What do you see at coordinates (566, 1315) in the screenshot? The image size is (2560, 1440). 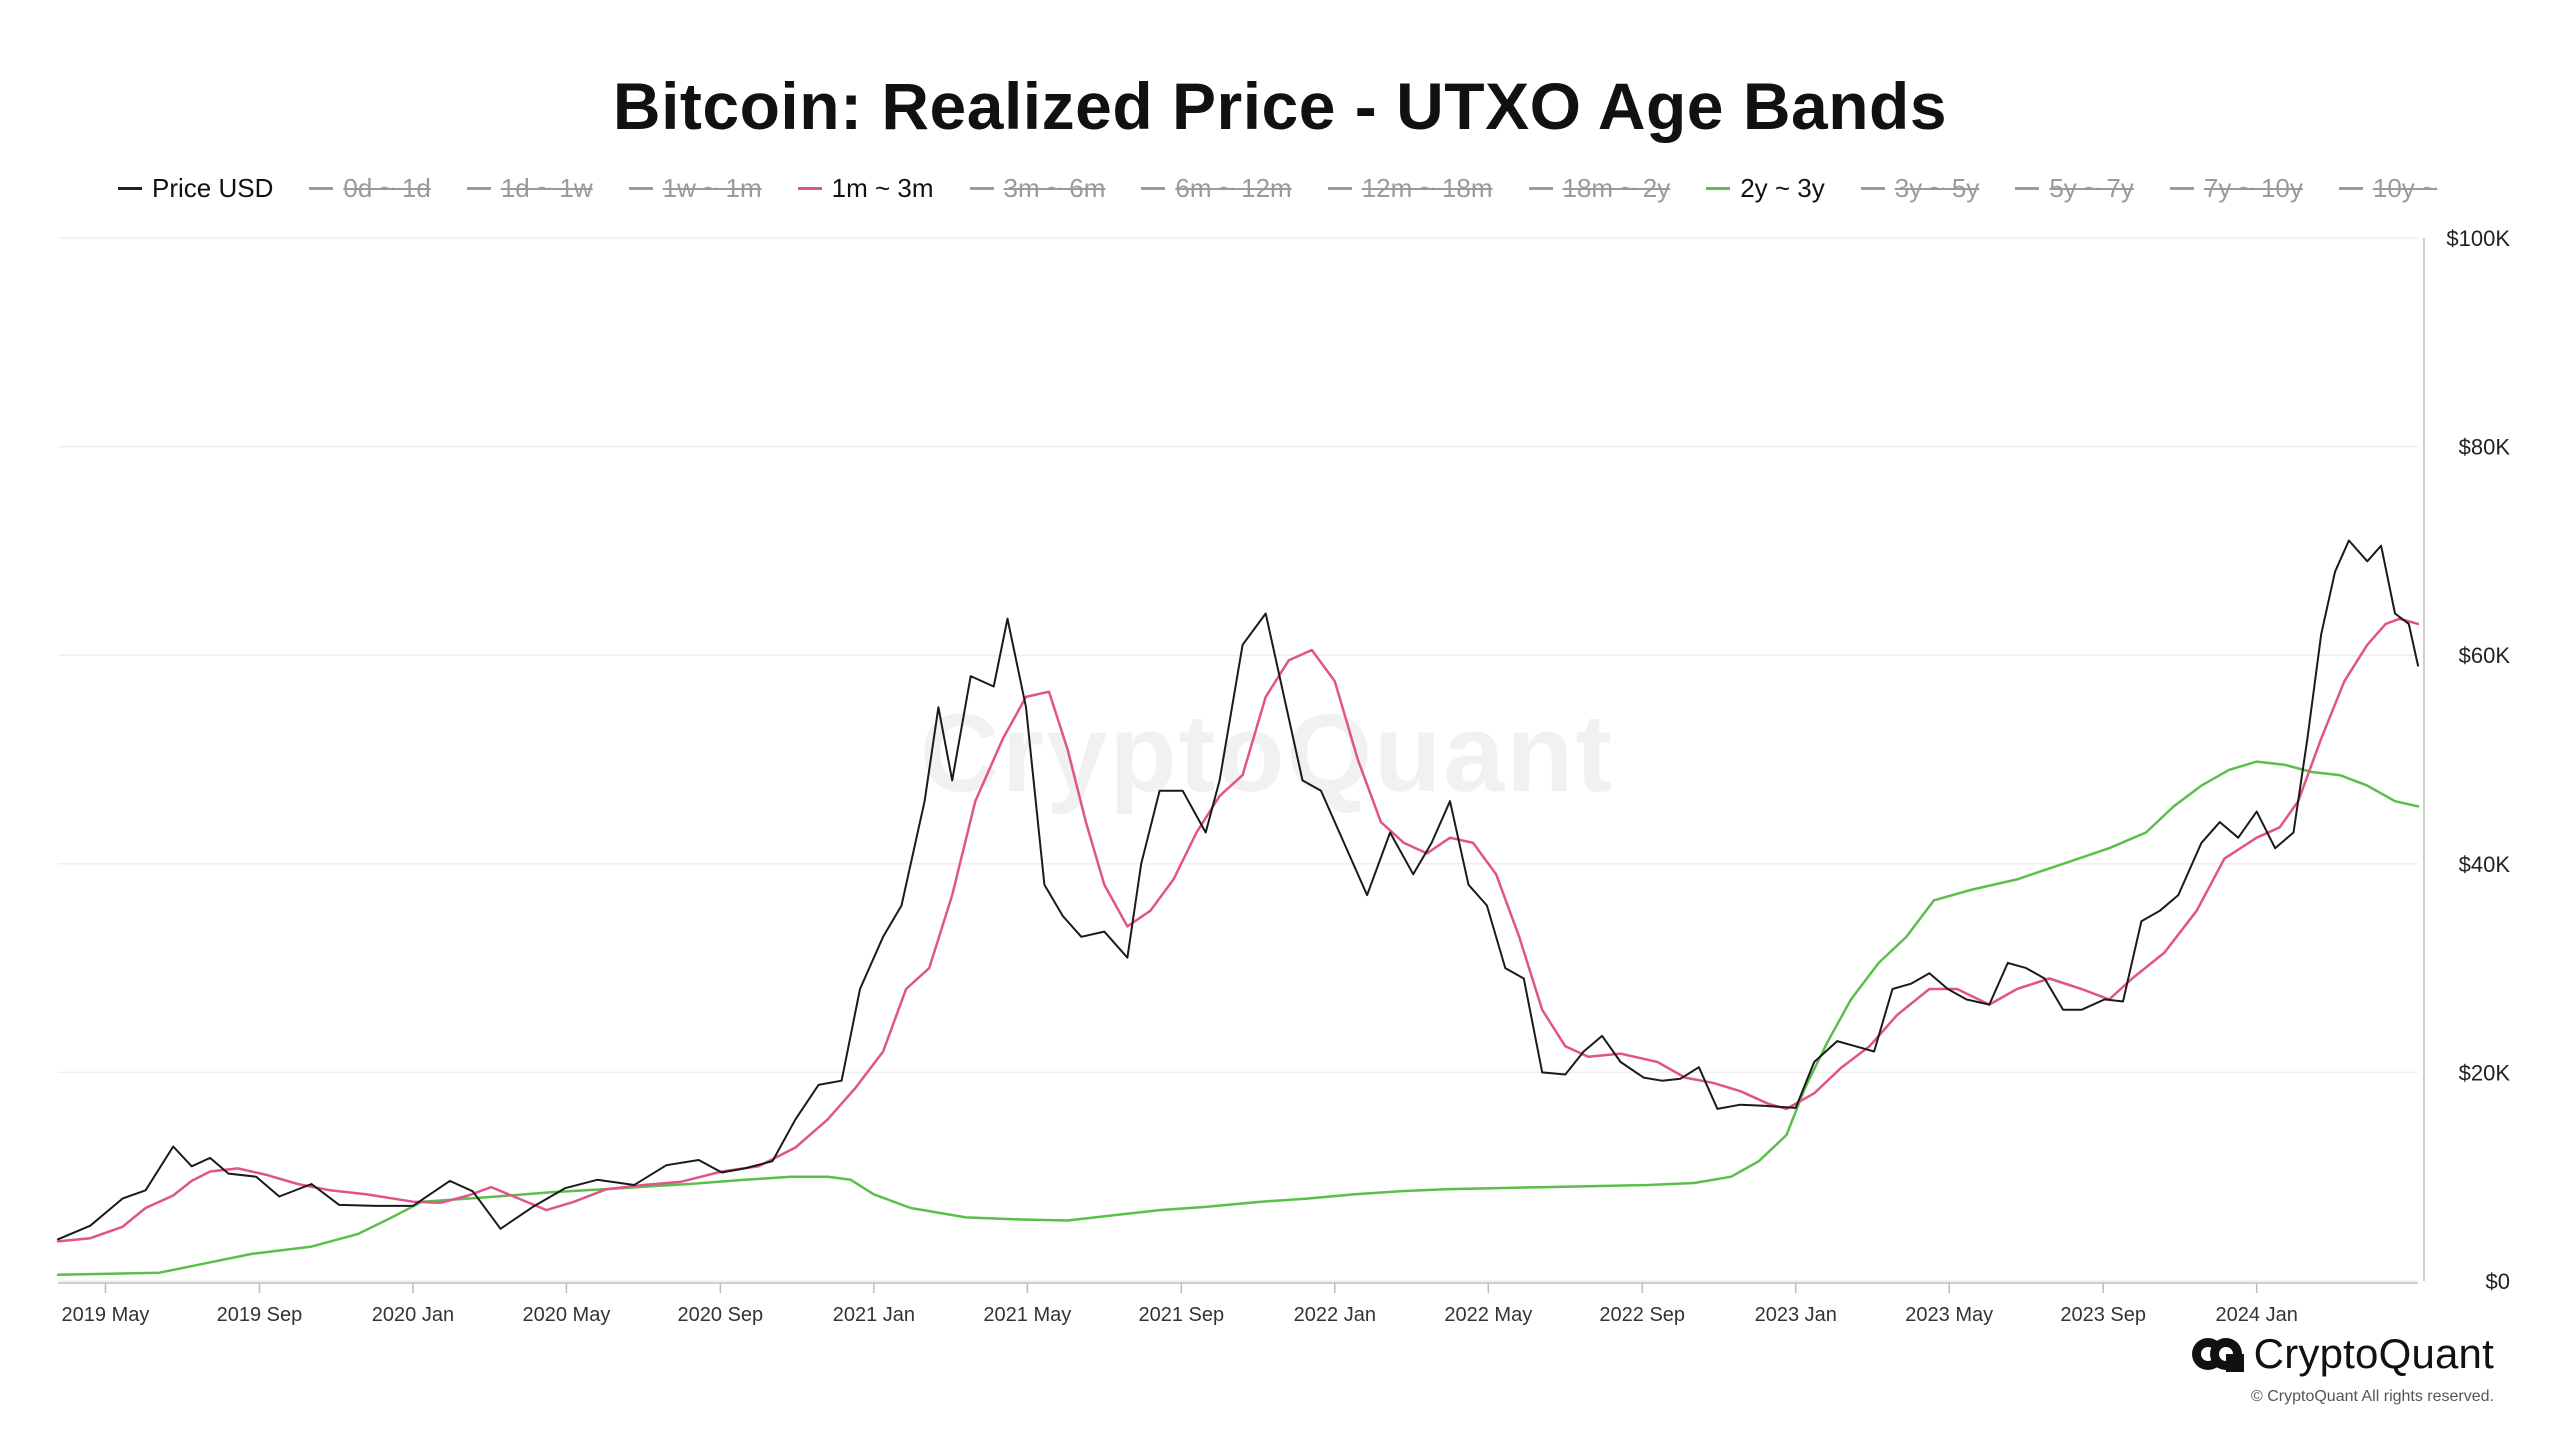 I see `x-tick-label: 2020 May` at bounding box center [566, 1315].